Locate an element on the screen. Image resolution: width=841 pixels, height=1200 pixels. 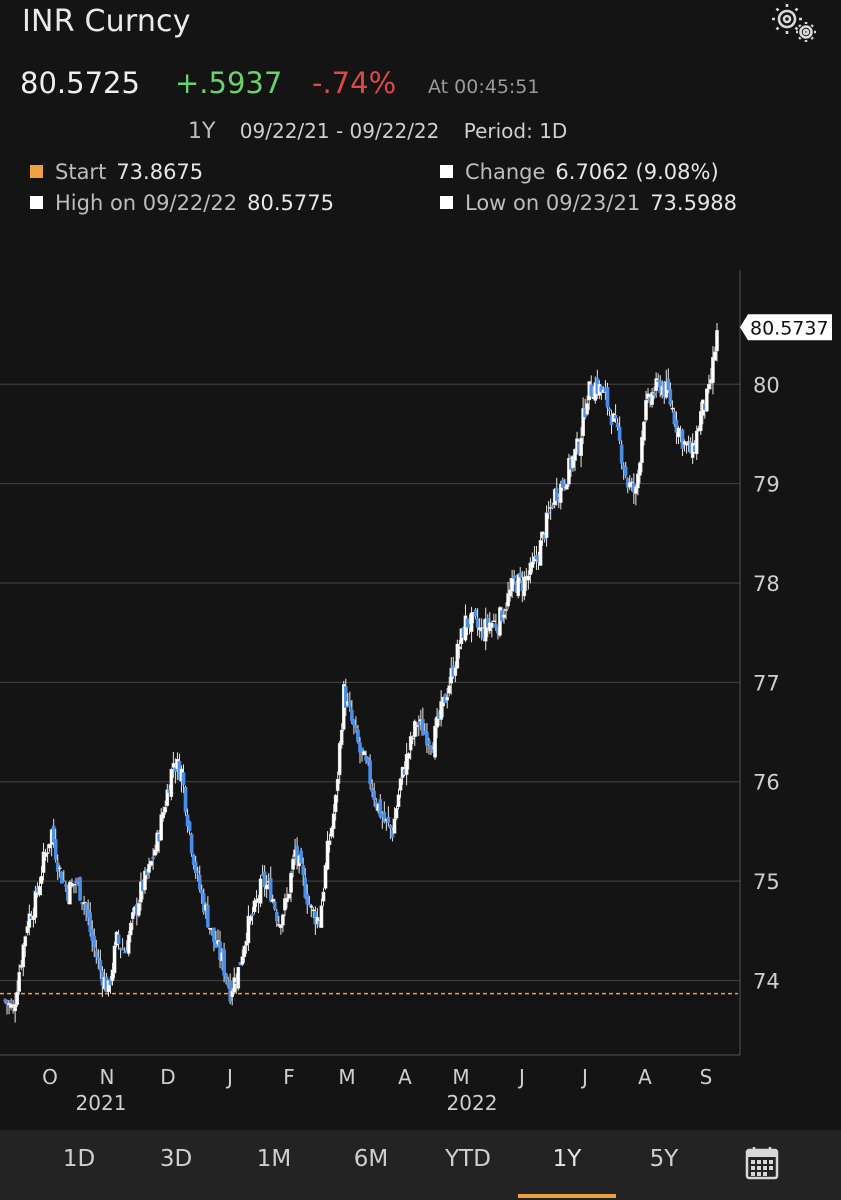
range-bar: 1Y 09/22/21 - 09/22/22 Period: 1D is located at coordinates (386, 131).